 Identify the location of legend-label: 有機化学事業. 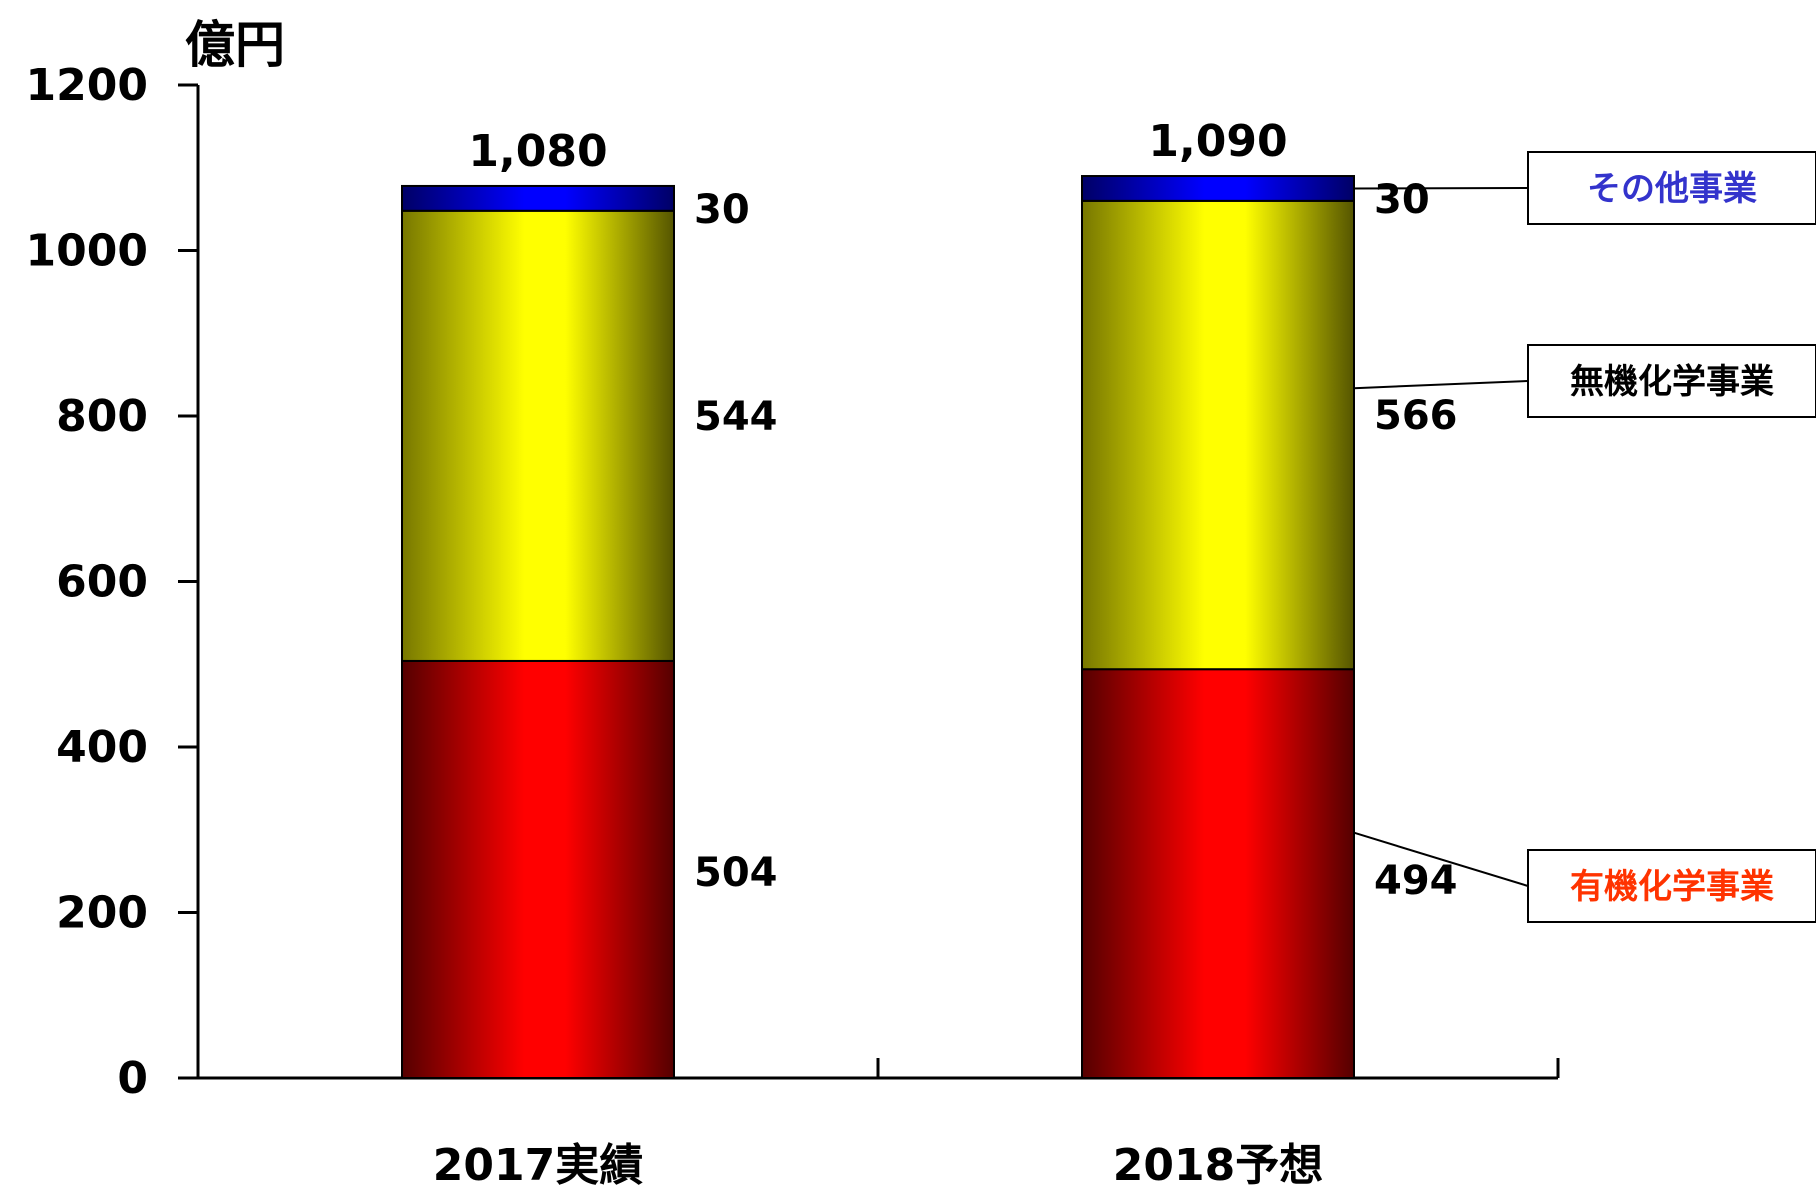
(1672, 887).